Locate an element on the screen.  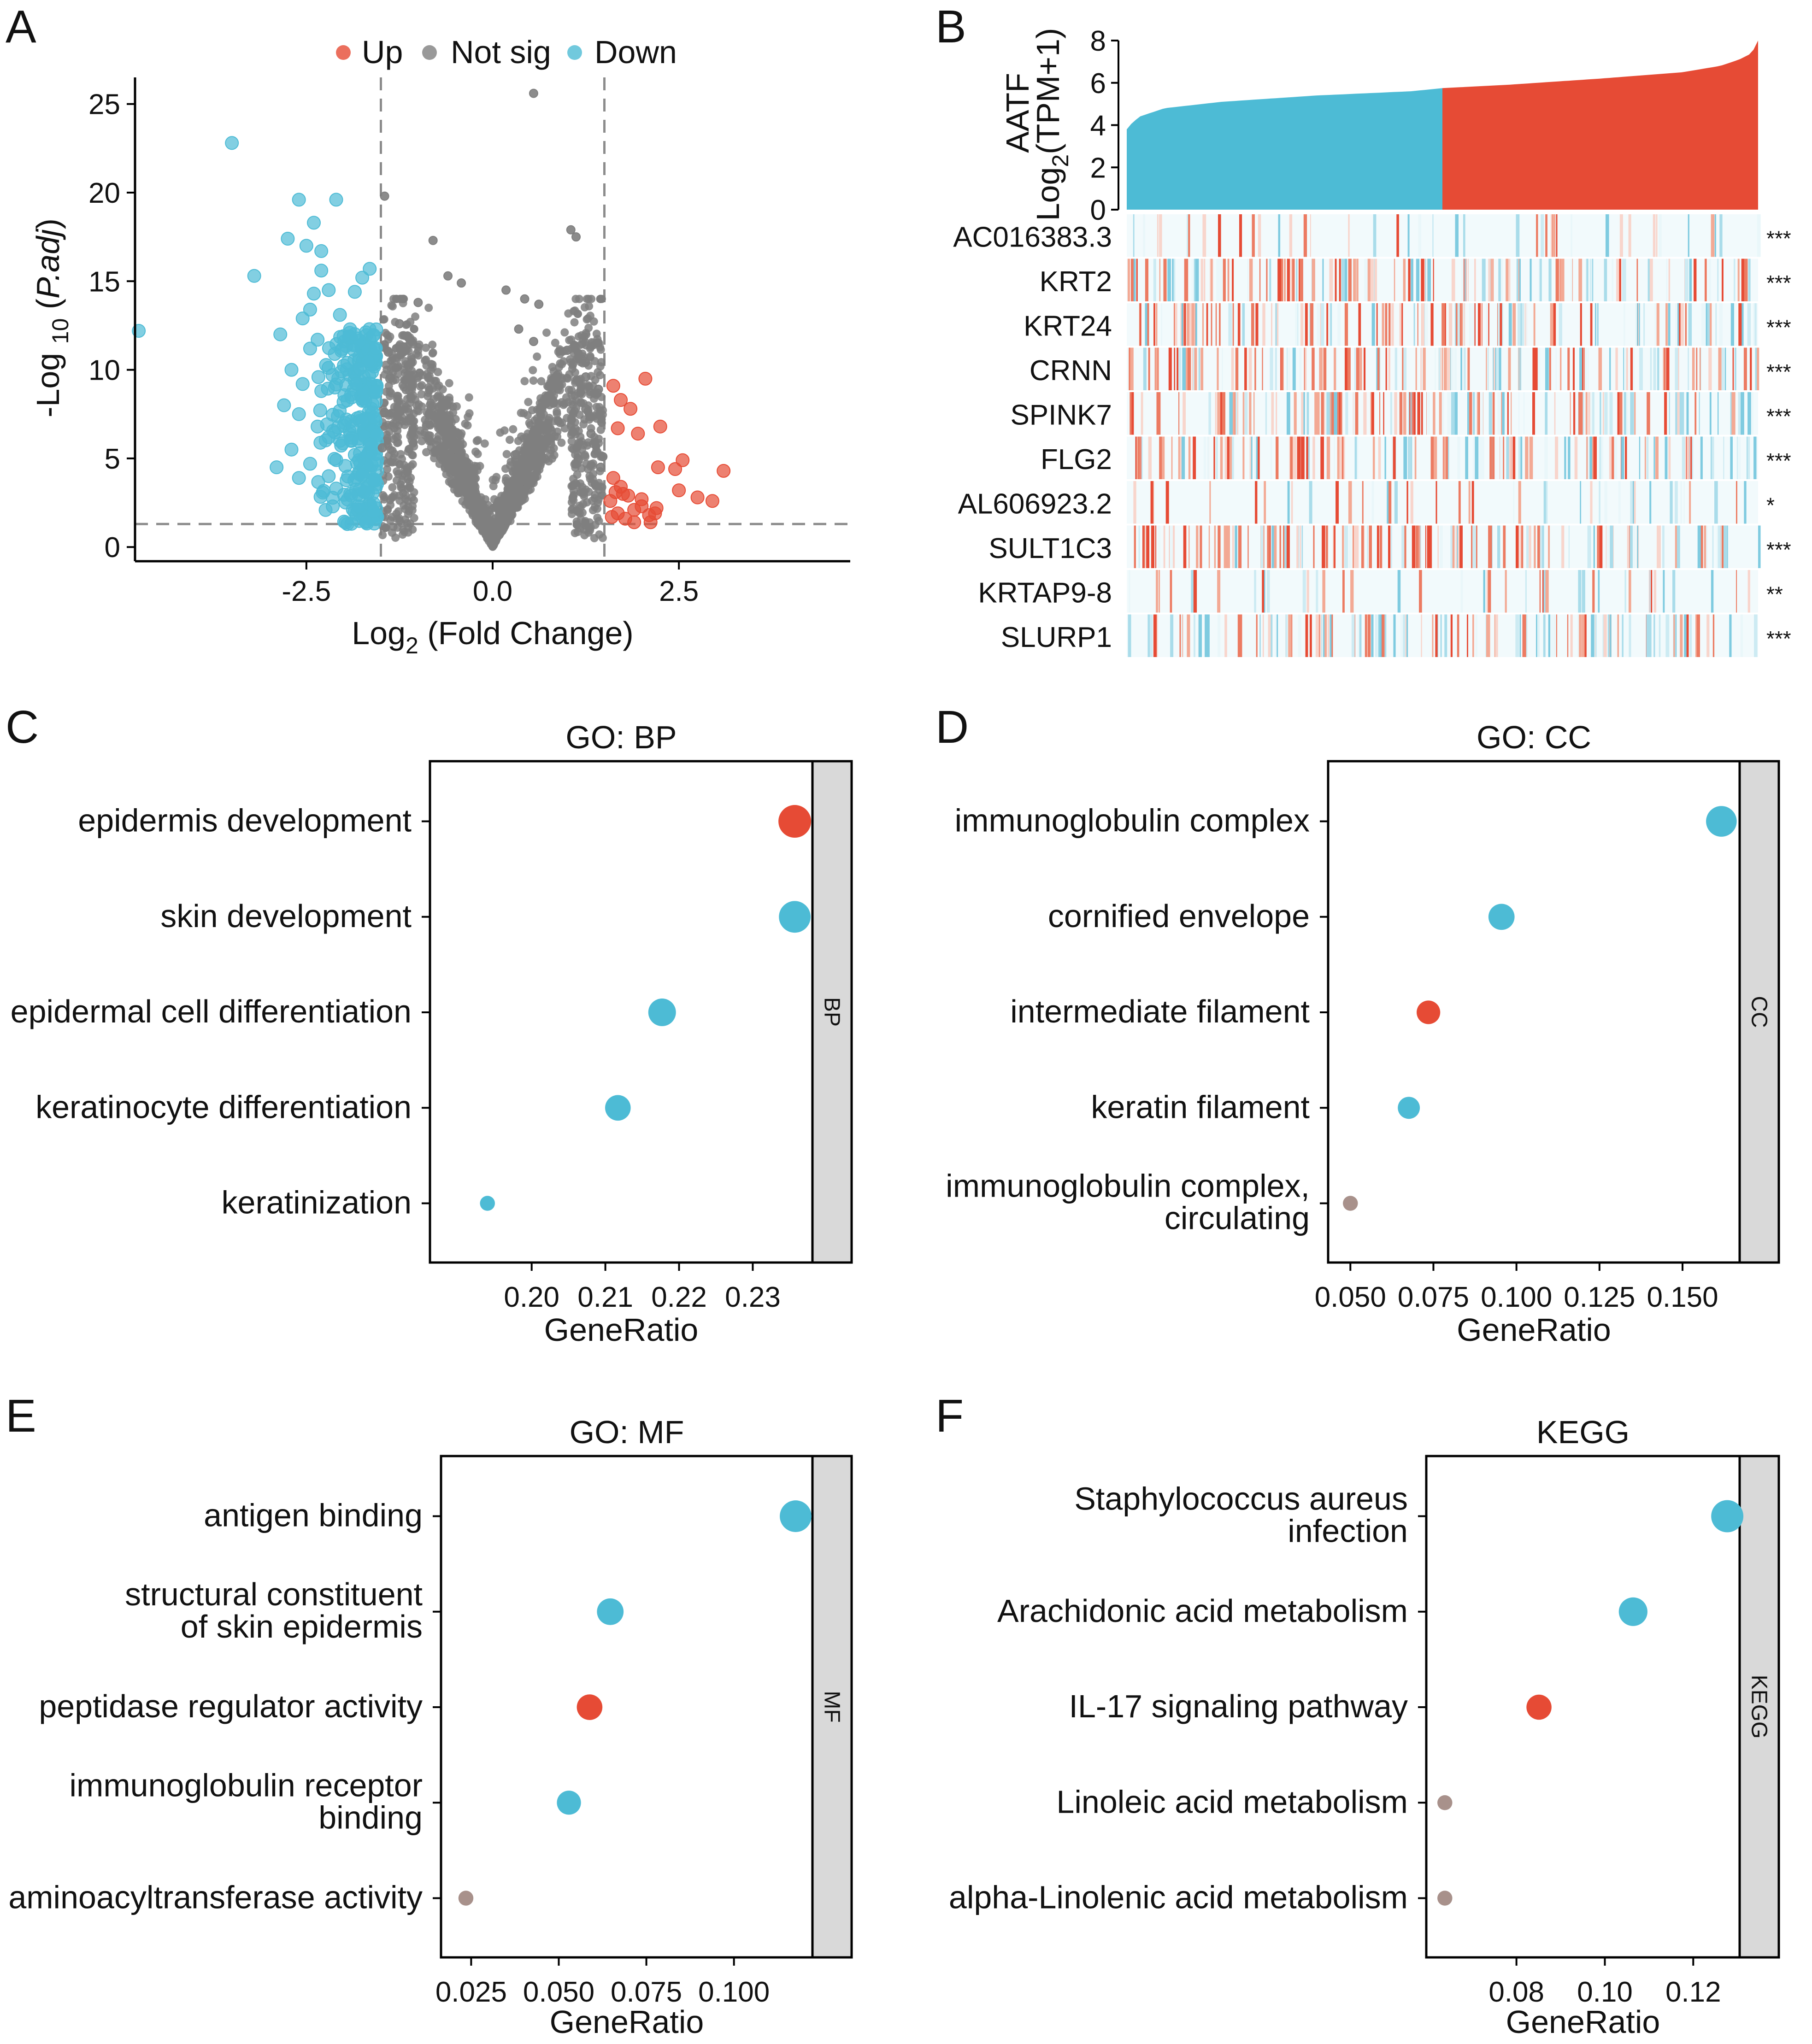
term-label: skin development is located at coordinates (286, 916).